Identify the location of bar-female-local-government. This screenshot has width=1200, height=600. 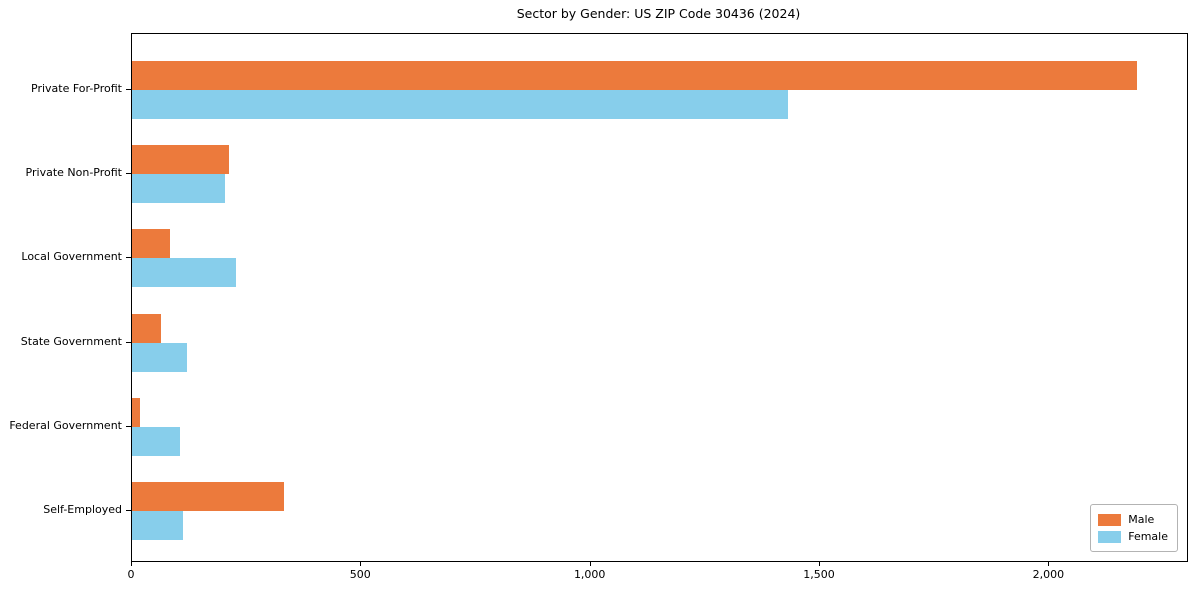
(184, 273).